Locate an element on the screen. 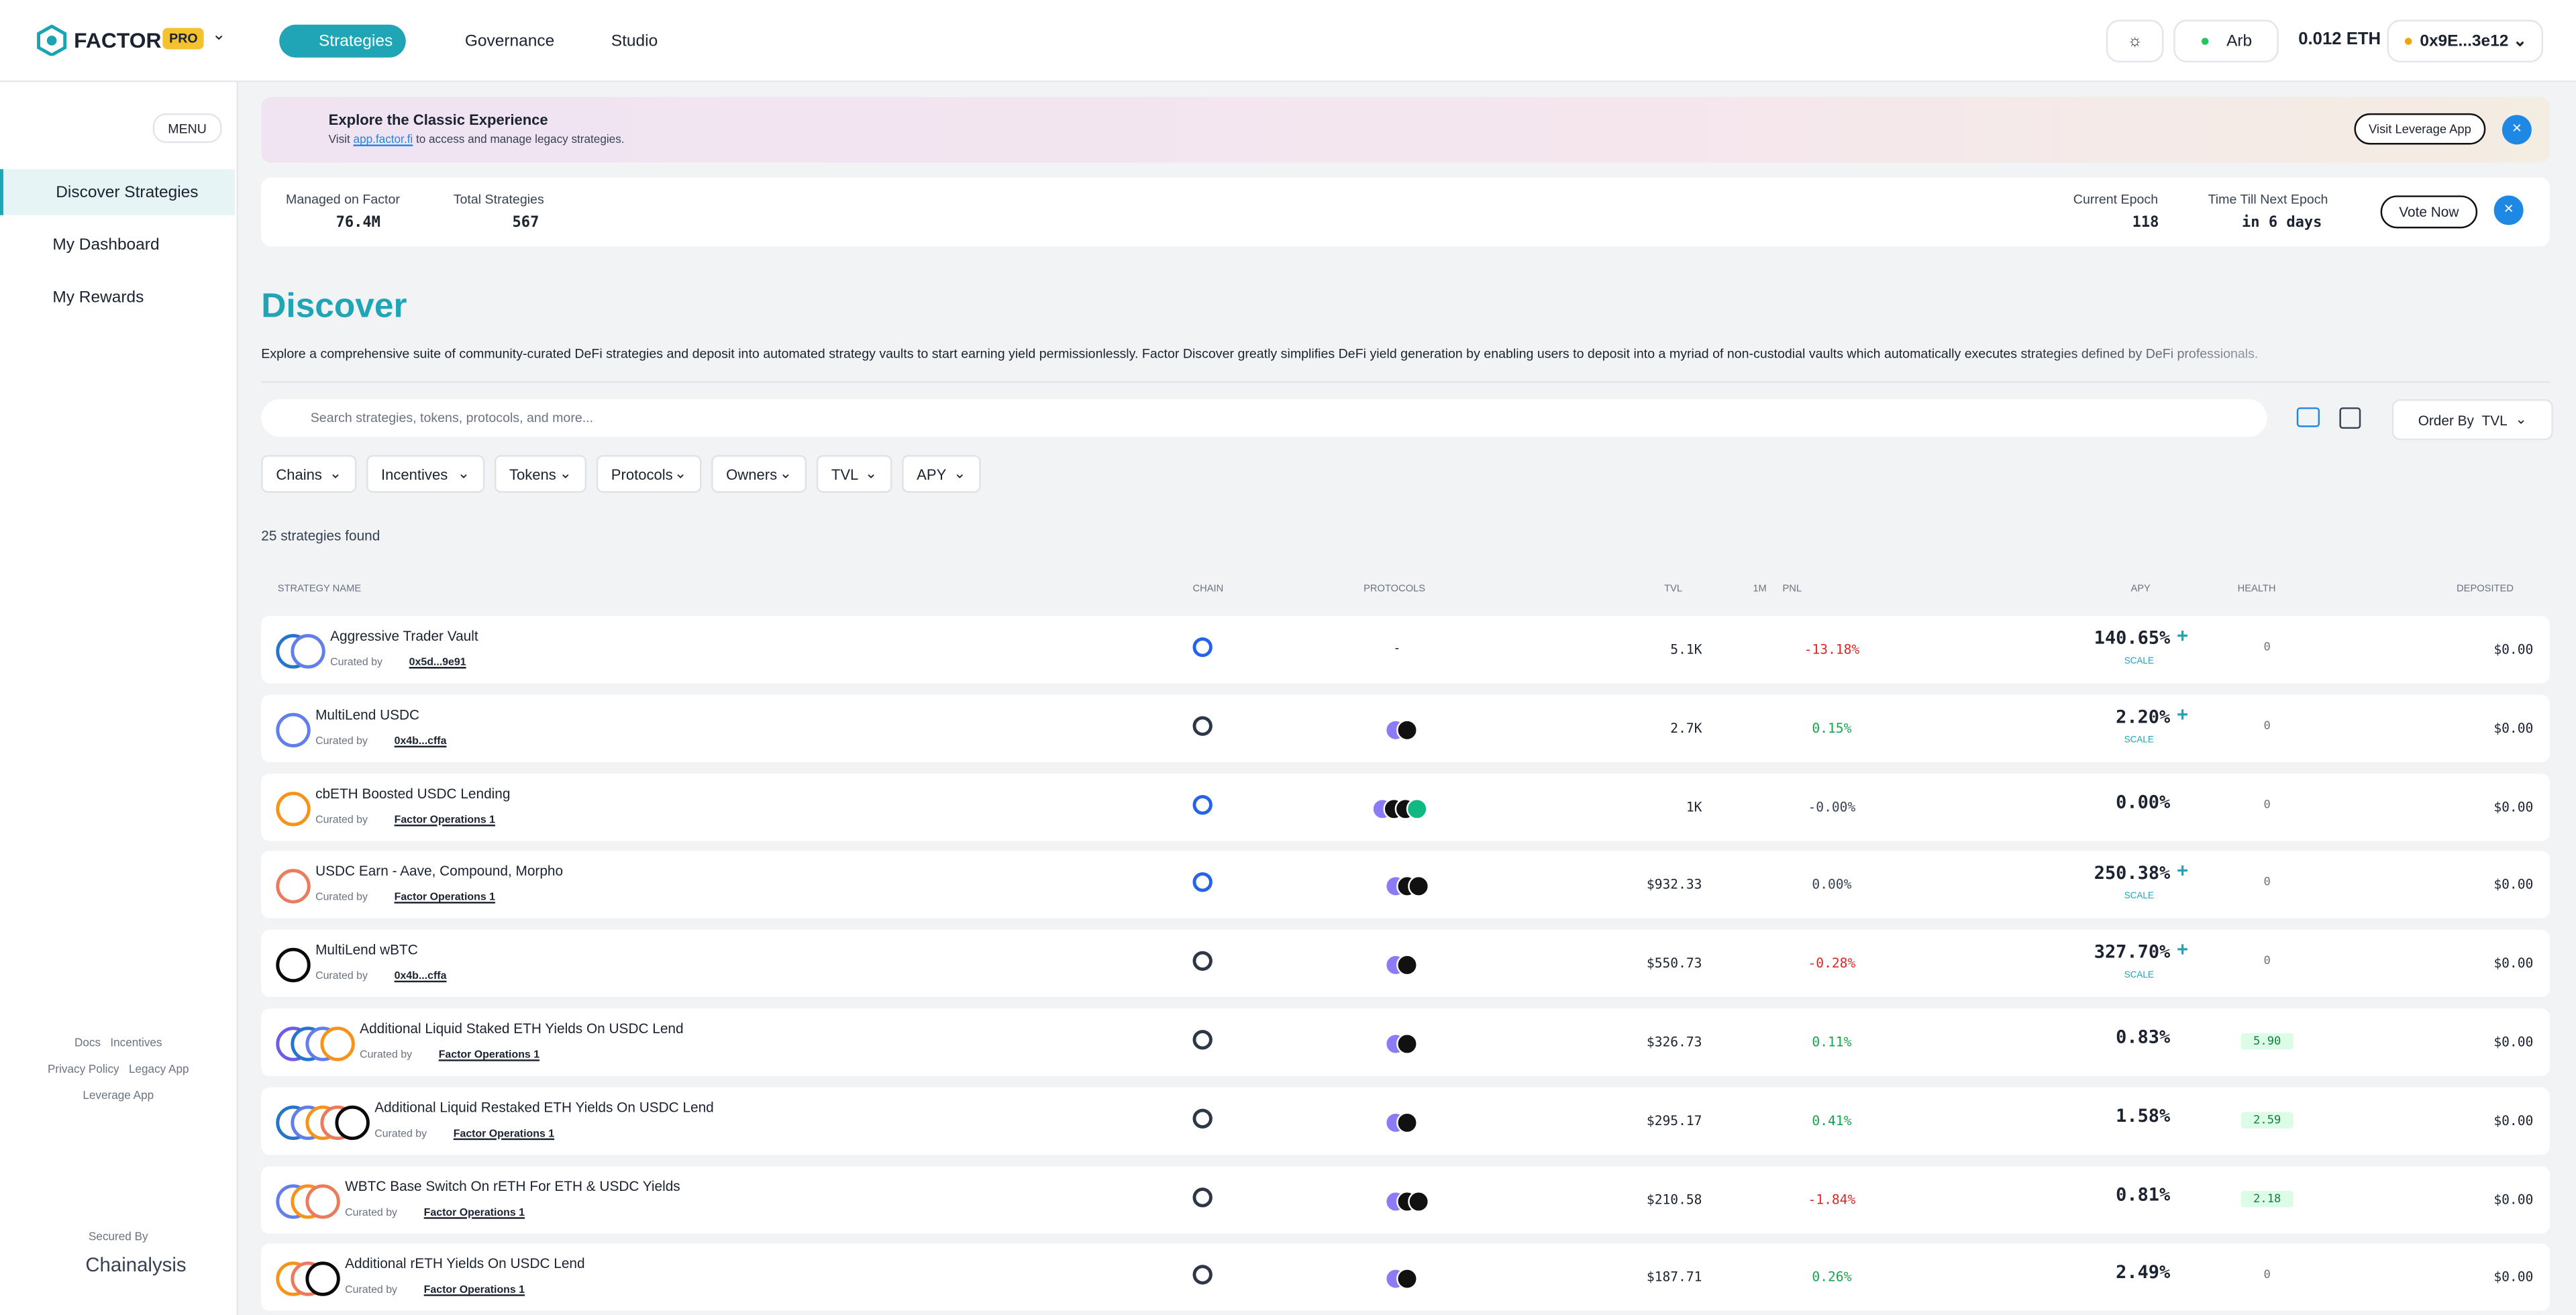 The height and width of the screenshot is (1315, 2576). menu-button: MENU is located at coordinates (187, 128).